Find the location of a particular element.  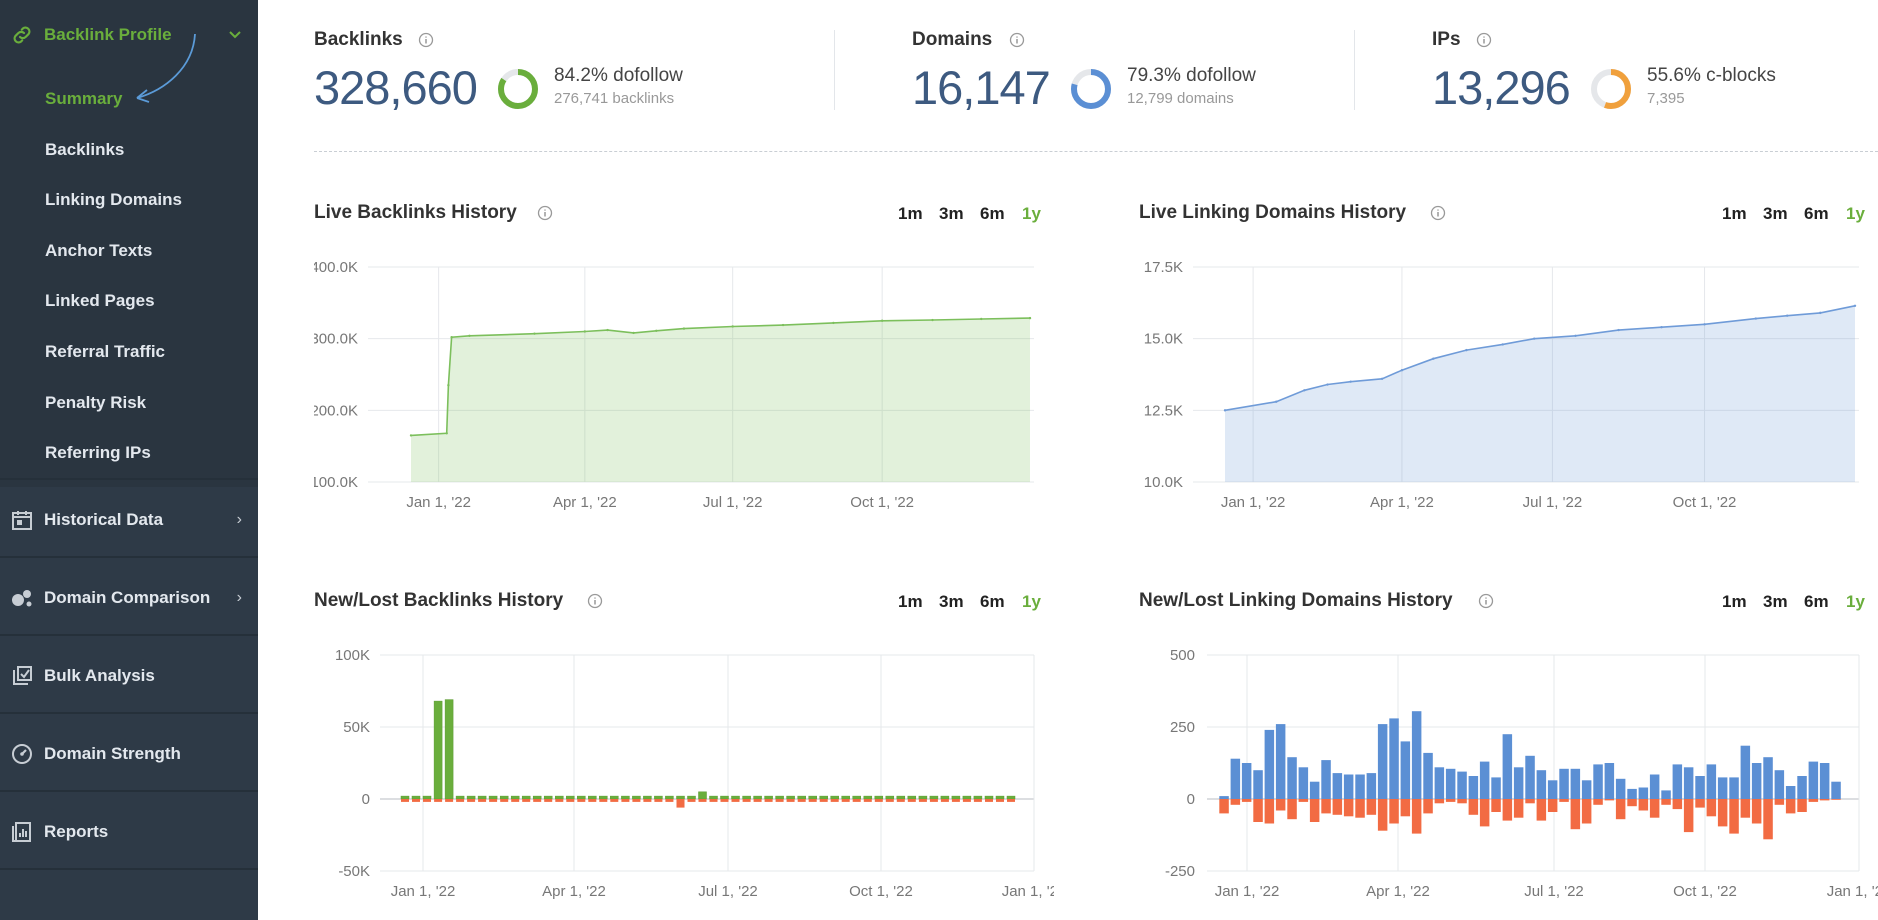

ring-fill is located at coordinates (518, 89).